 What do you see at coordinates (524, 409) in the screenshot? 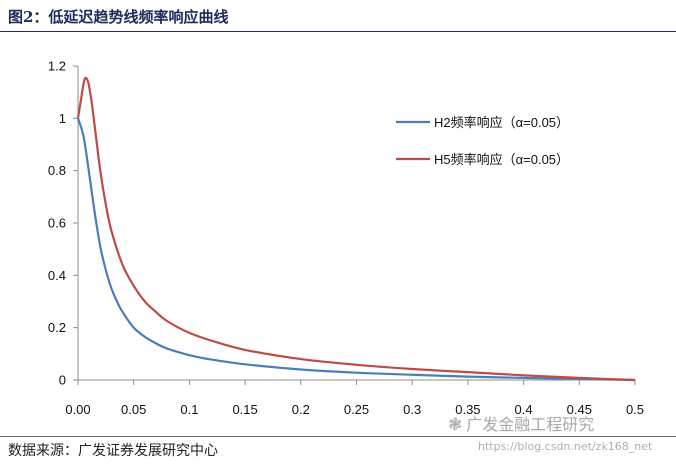
I see `x-tick-label: 0.4` at bounding box center [524, 409].